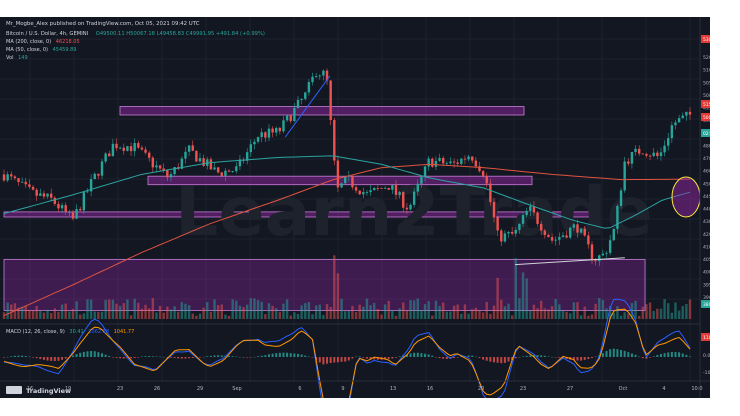  What do you see at coordinates (38, 390) in the screenshot?
I see `tradingview-logo: TradingView` at bounding box center [38, 390].